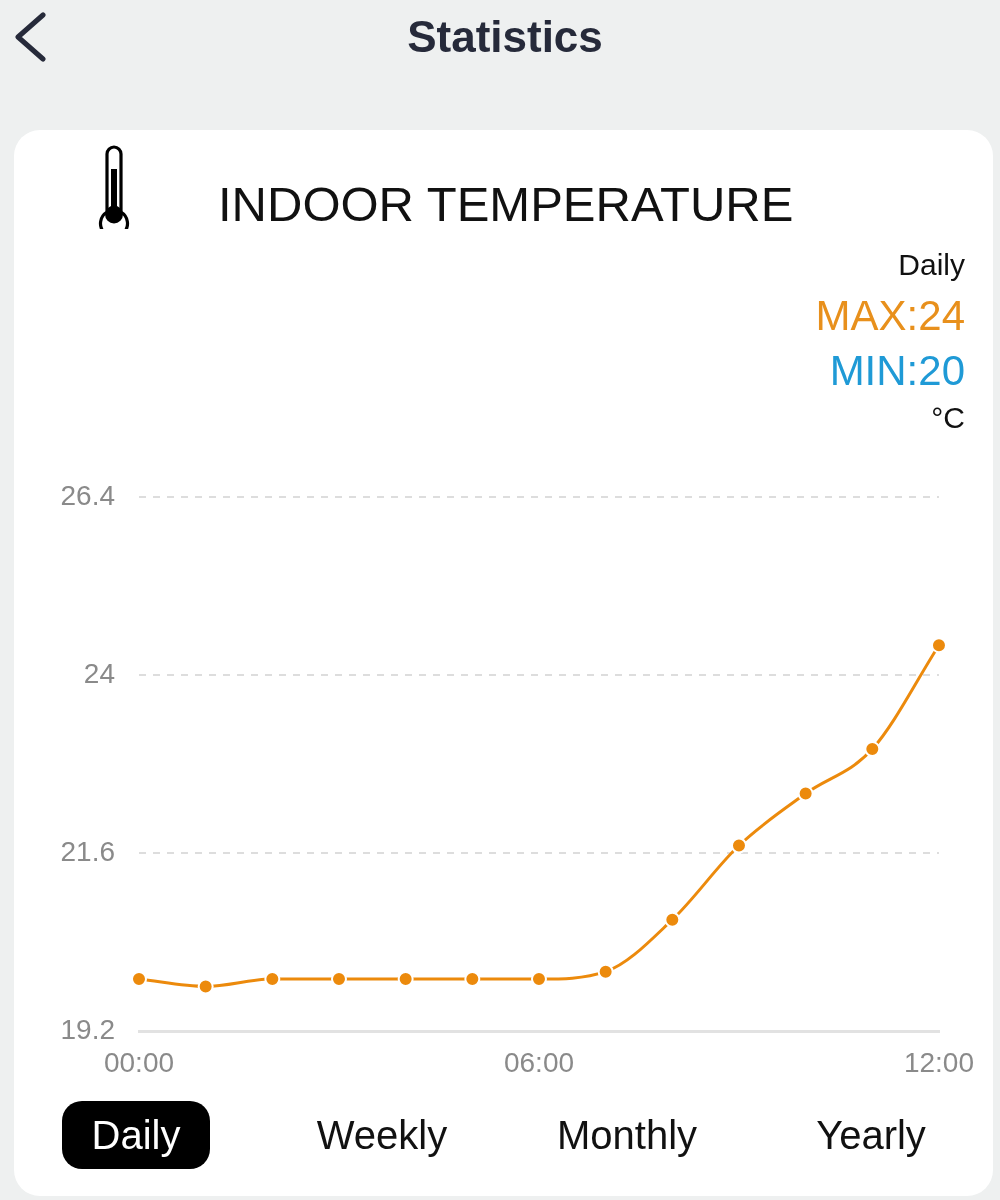 Image resolution: width=1000 pixels, height=1200 pixels. What do you see at coordinates (87, 495) in the screenshot?
I see `y-tick-label: 26.4` at bounding box center [87, 495].